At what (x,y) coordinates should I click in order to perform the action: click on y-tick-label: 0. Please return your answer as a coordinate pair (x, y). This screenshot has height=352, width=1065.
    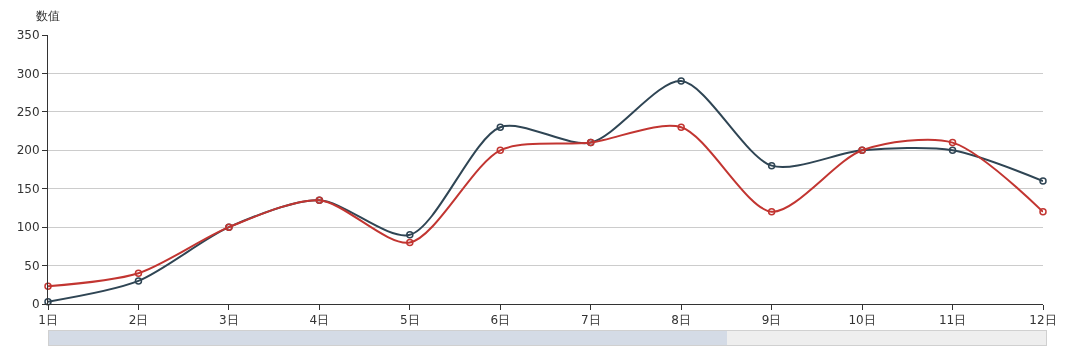
    Looking at the image, I should click on (35, 304).